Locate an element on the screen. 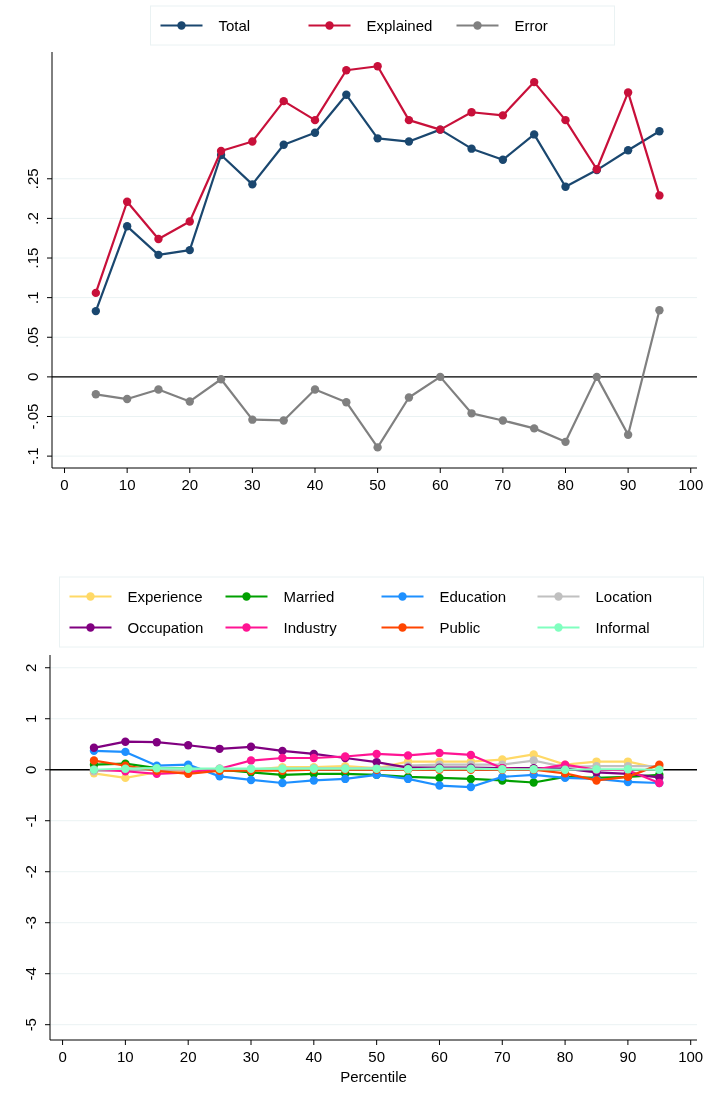  y-tick-label: -2 is located at coordinates (30, 872).